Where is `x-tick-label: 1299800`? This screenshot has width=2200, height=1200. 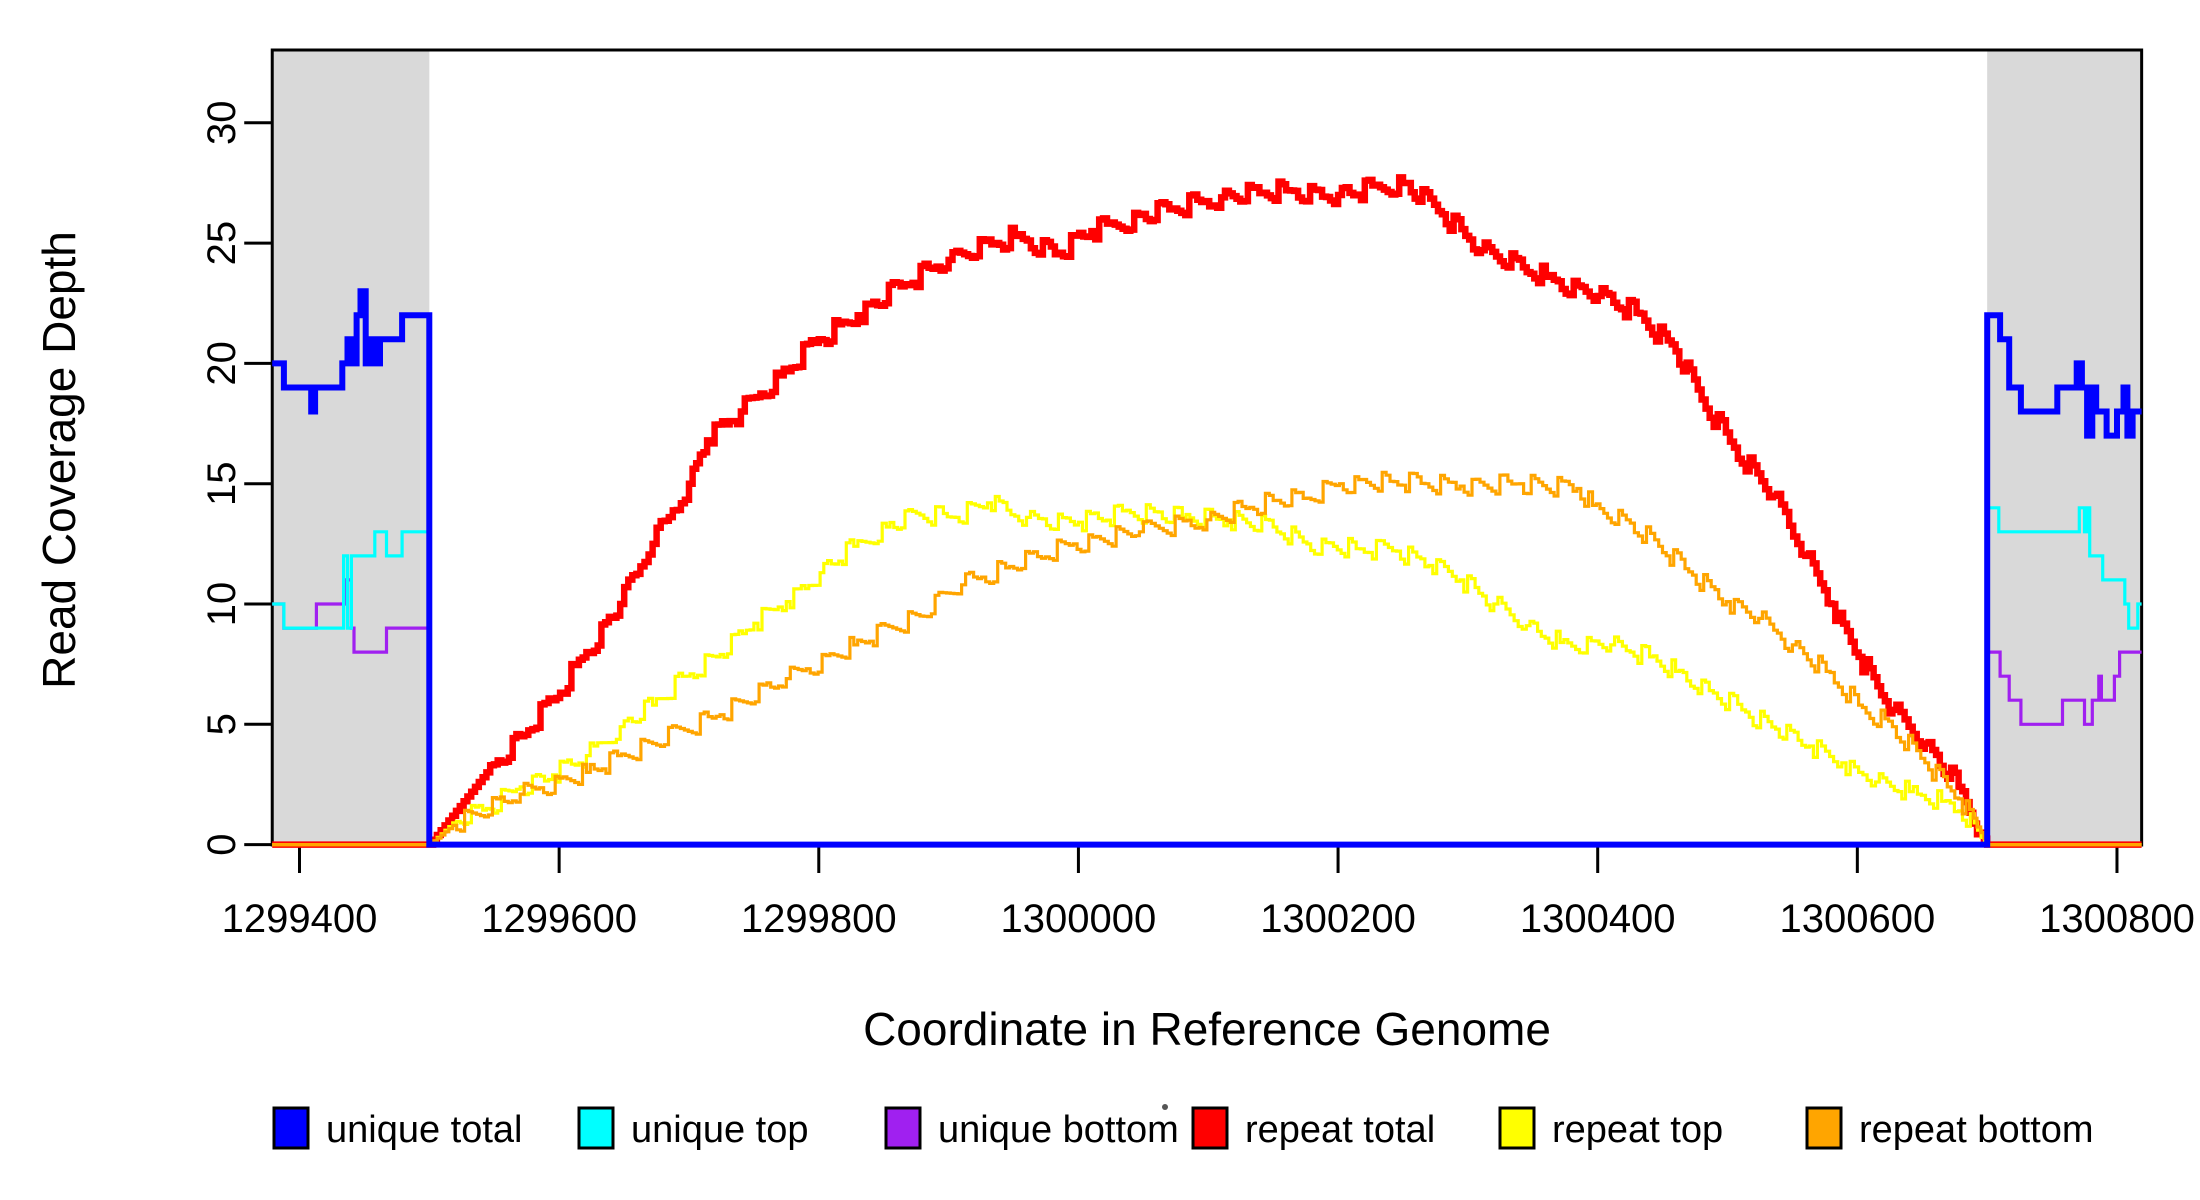 x-tick-label: 1299800 is located at coordinates (819, 919).